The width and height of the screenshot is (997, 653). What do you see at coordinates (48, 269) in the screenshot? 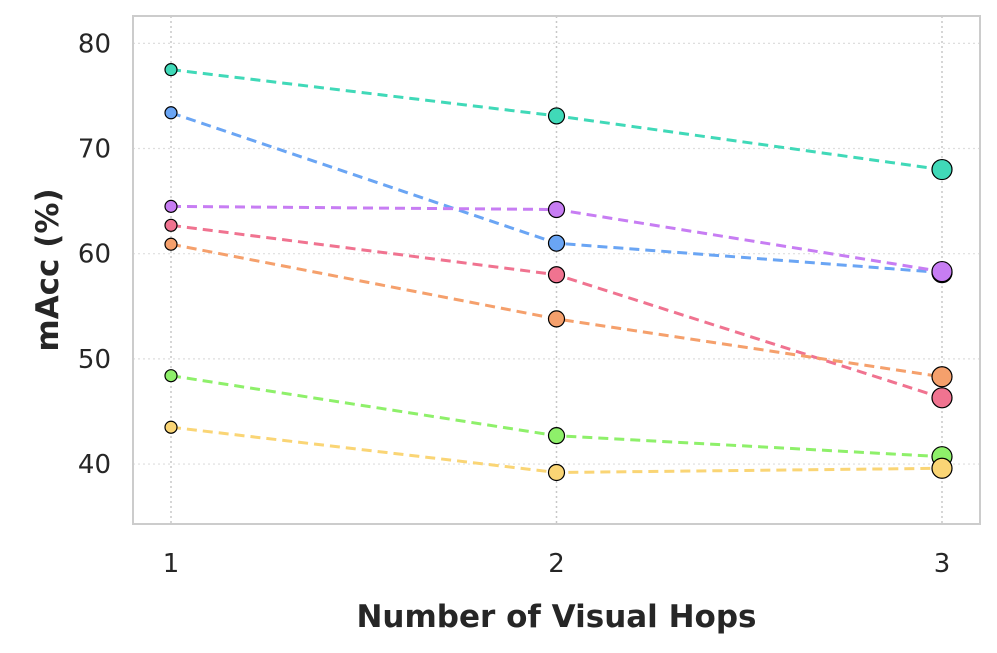
I see `y-axis-title: mAcc (%)` at bounding box center [48, 269].